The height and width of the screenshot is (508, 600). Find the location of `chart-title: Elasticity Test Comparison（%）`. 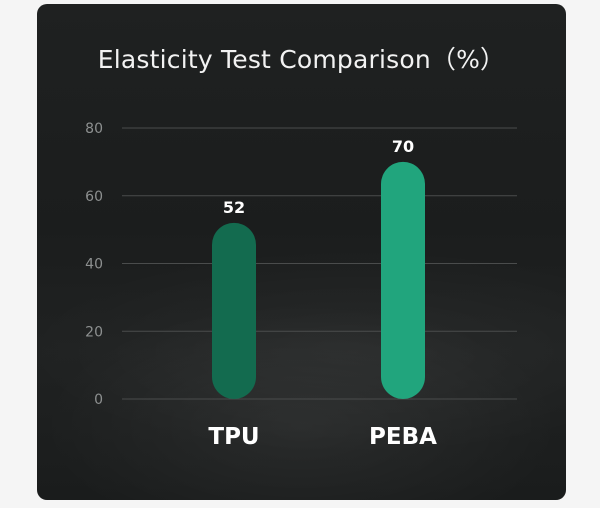

chart-title: Elasticity Test Comparison（%） is located at coordinates (301, 59).